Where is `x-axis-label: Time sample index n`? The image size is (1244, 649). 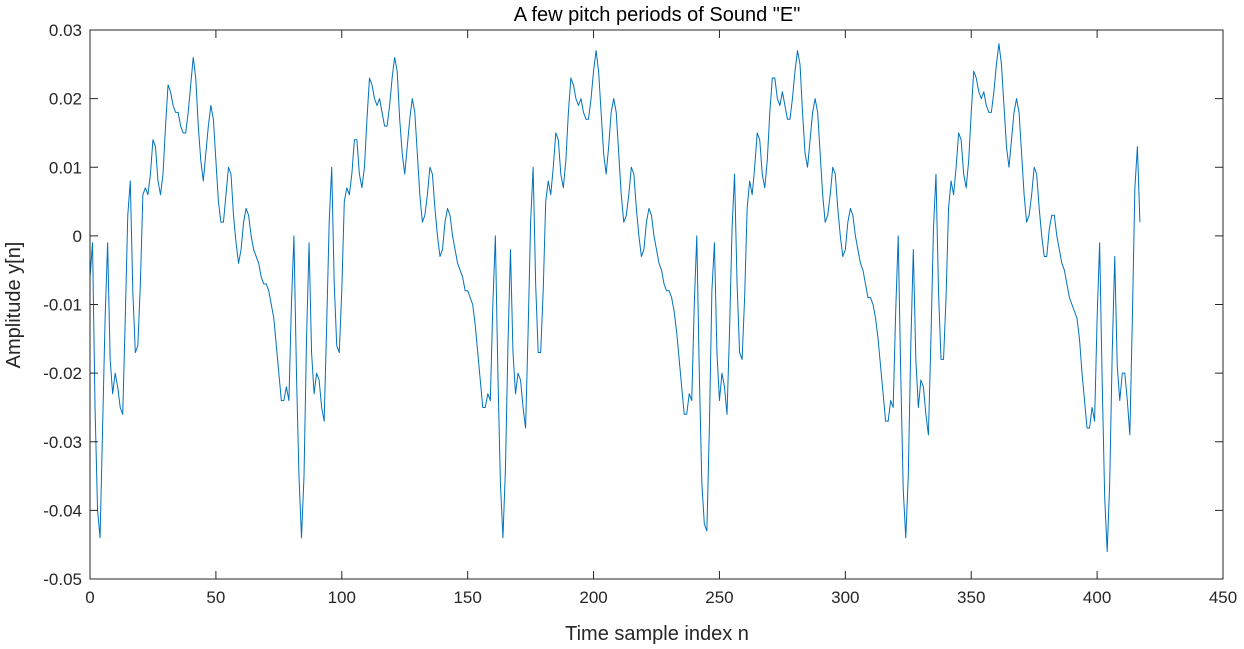
x-axis-label: Time sample index n is located at coordinates (657, 634).